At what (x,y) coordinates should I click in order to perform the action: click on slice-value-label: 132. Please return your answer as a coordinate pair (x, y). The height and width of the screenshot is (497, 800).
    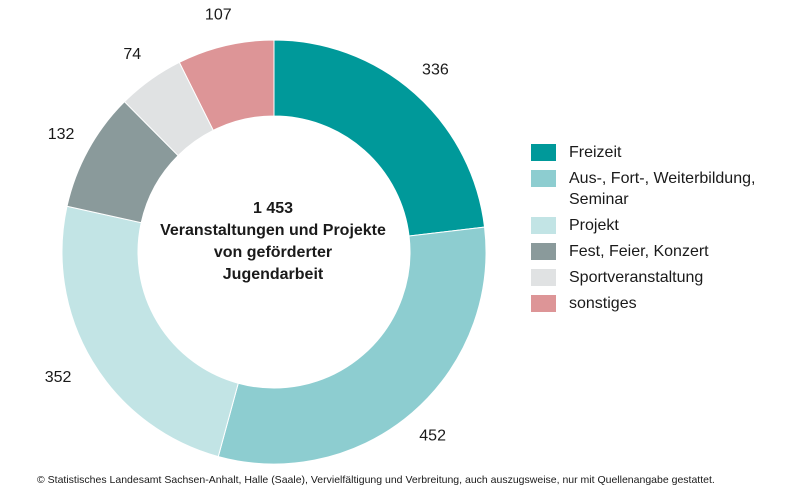
    Looking at the image, I should click on (61, 134).